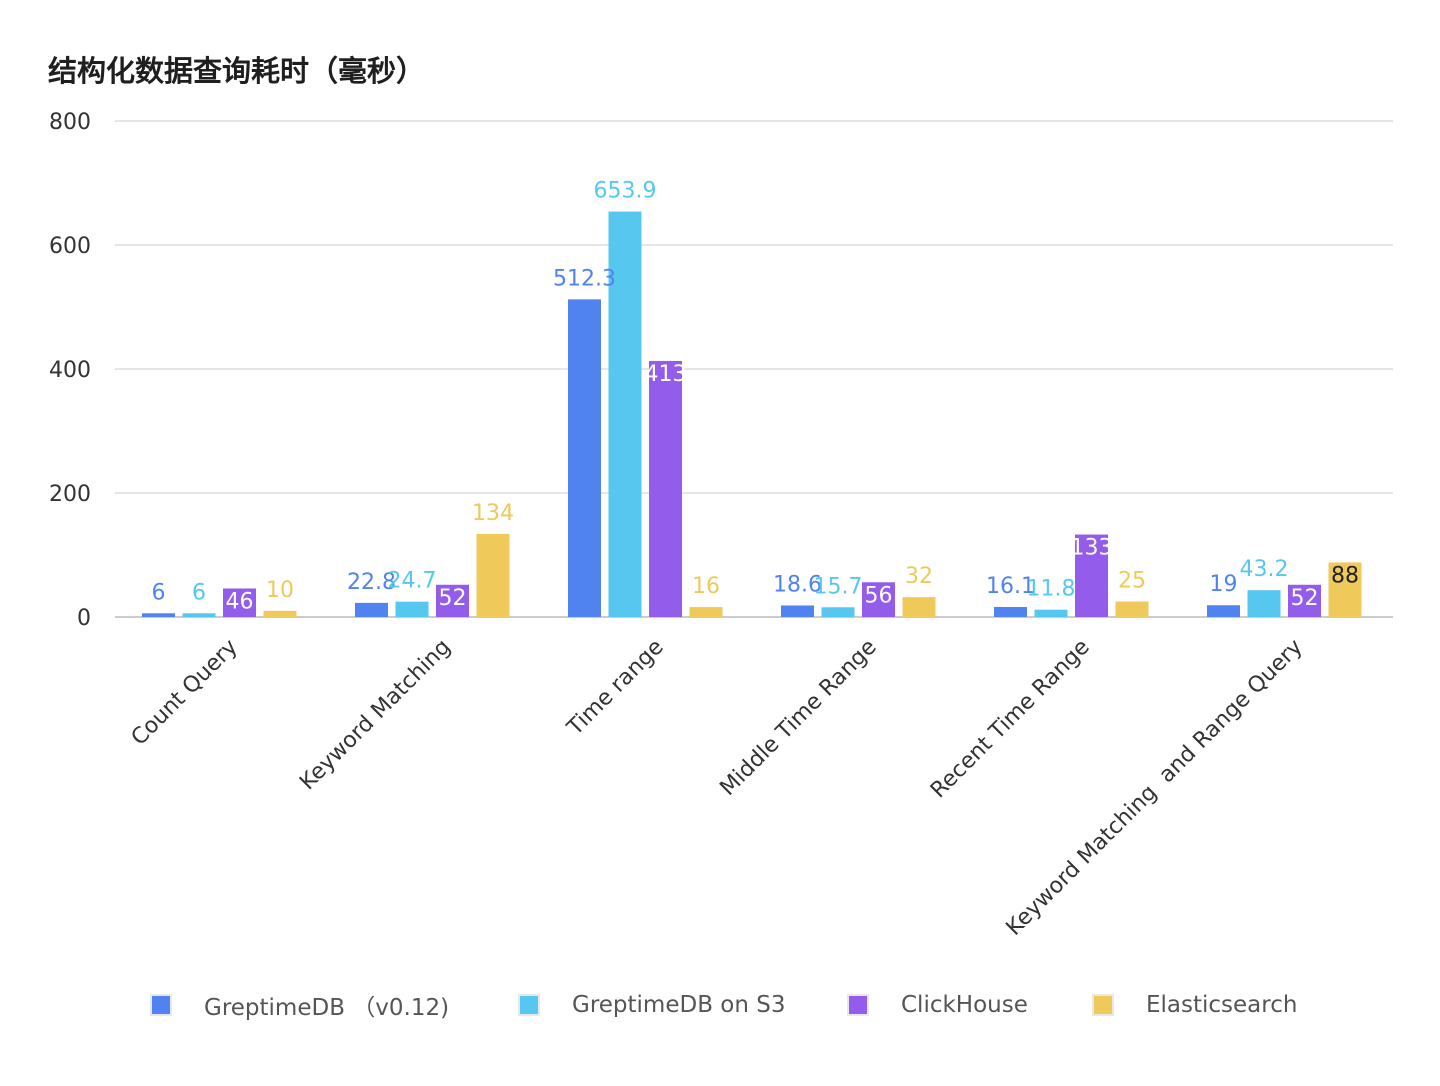 The height and width of the screenshot is (1086, 1440). I want to click on data-label: 10, so click(280, 590).